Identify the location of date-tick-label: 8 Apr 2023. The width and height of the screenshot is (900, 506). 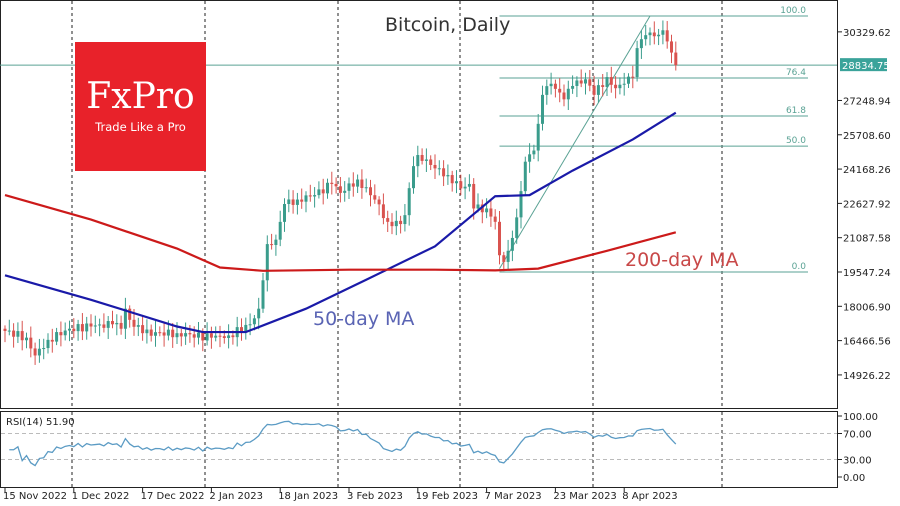
(649, 496).